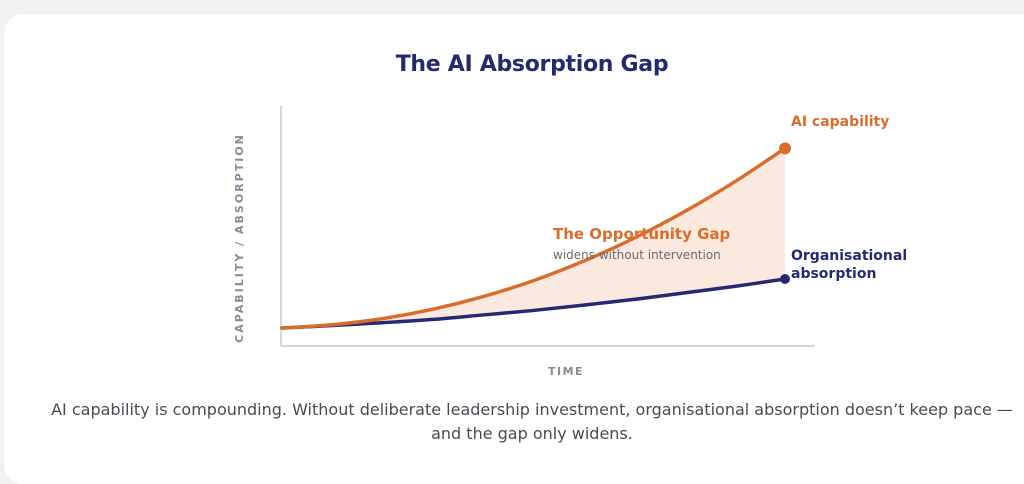  I want to click on chart-title: The AI Absorption Gap, so click(532, 64).